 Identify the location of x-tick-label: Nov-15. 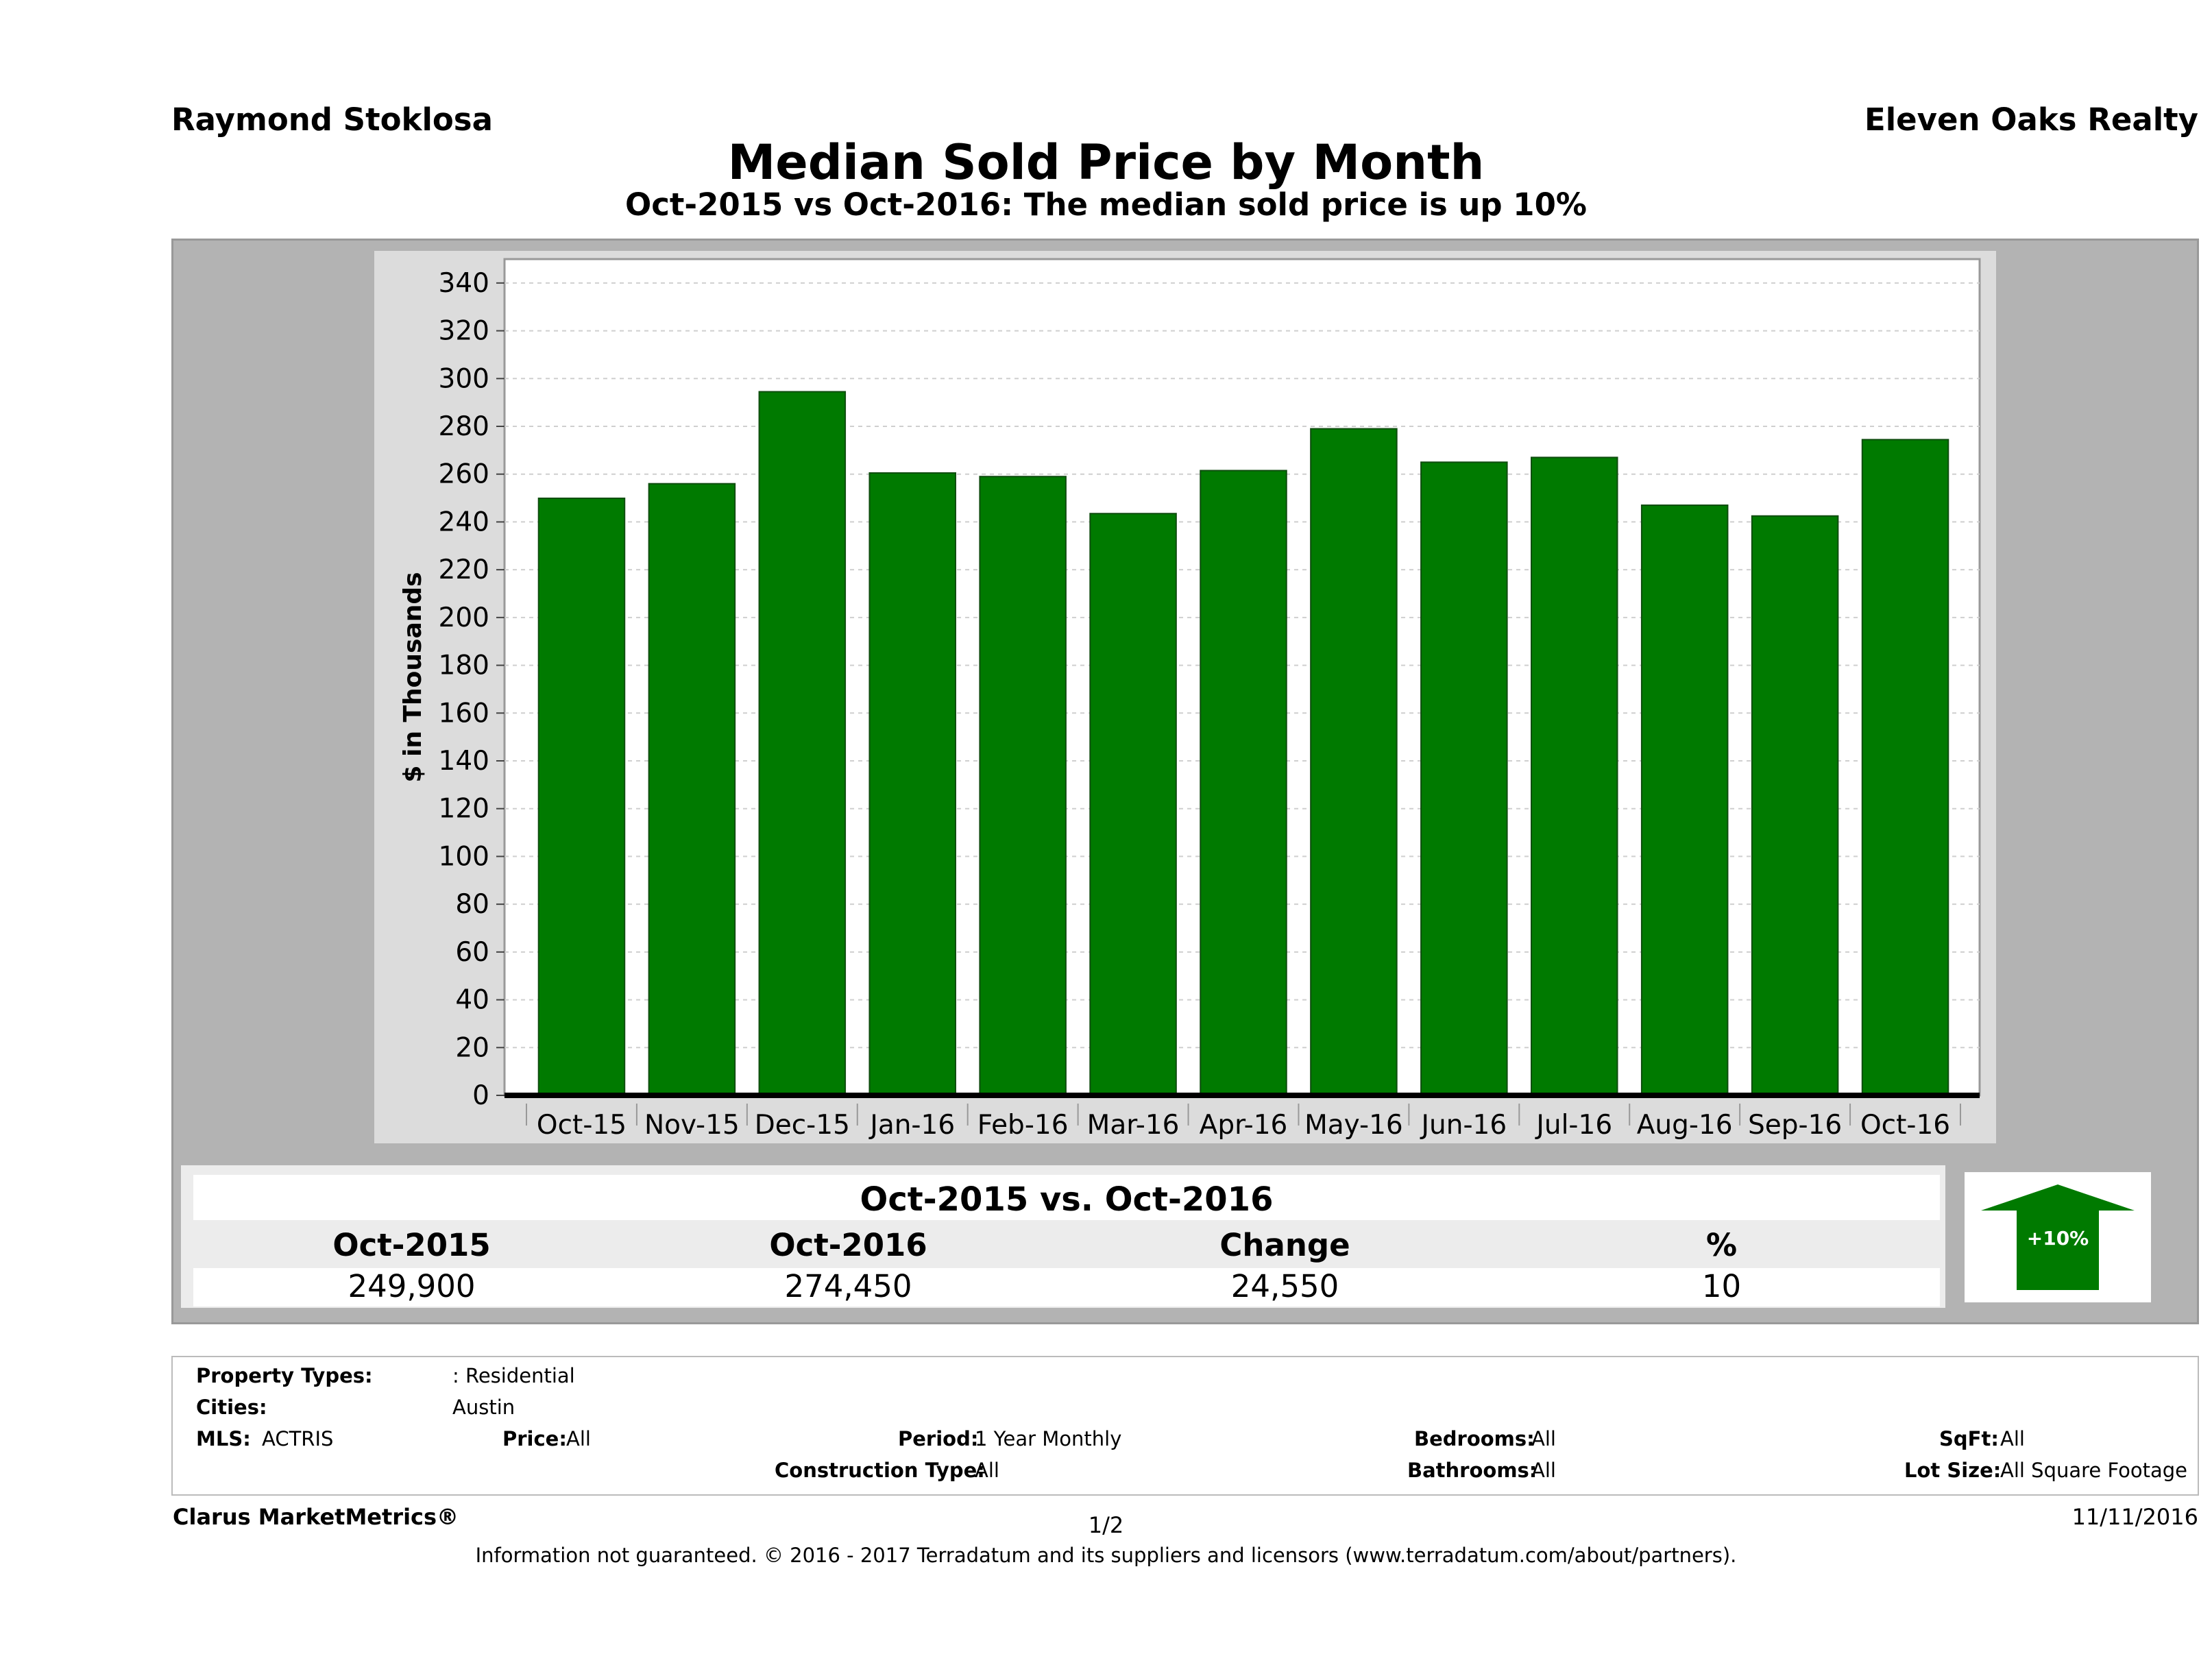
(692, 1125).